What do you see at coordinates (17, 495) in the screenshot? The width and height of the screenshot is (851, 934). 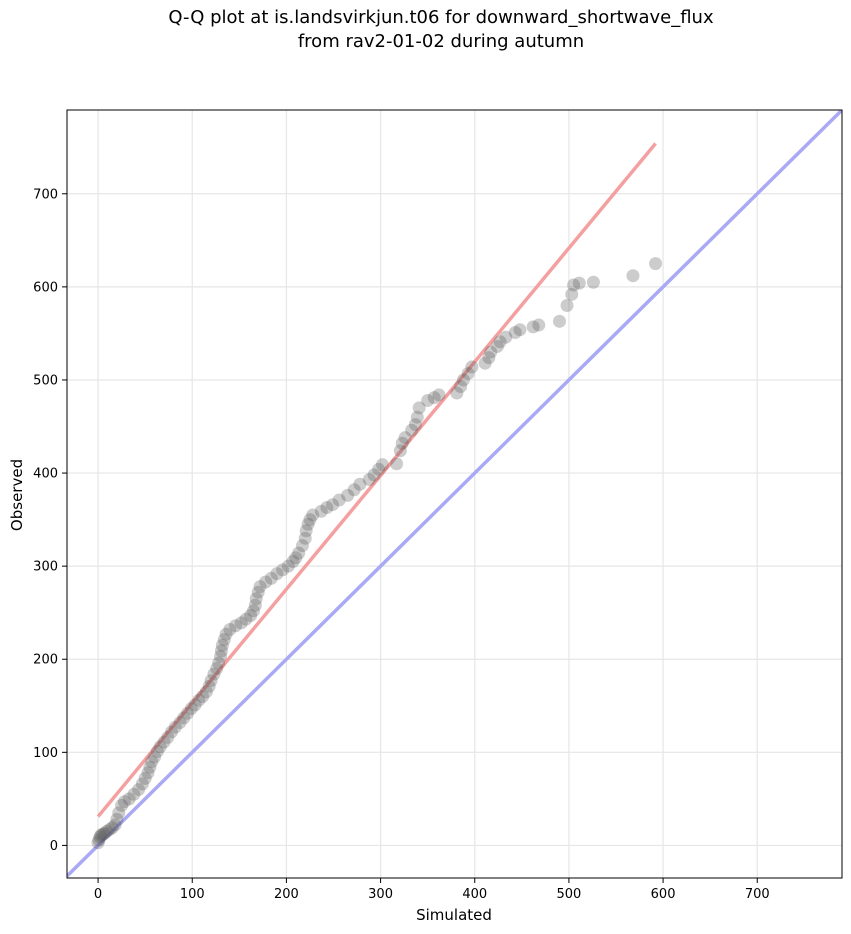 I see `y-axis-label: Observed` at bounding box center [17, 495].